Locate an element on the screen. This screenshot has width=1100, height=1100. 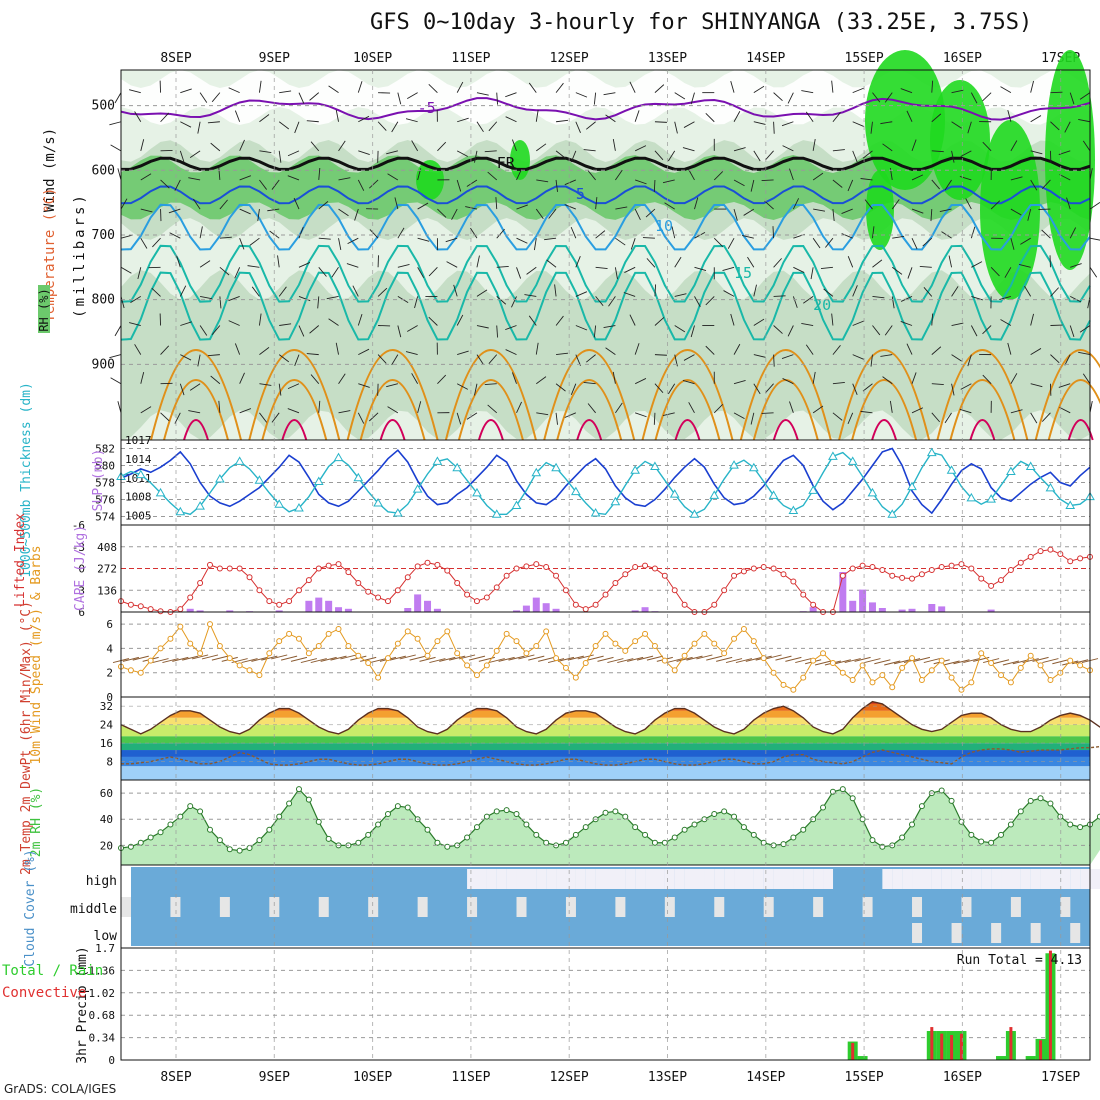
precip-conv-bar is located at coordinates (1050, 1005).